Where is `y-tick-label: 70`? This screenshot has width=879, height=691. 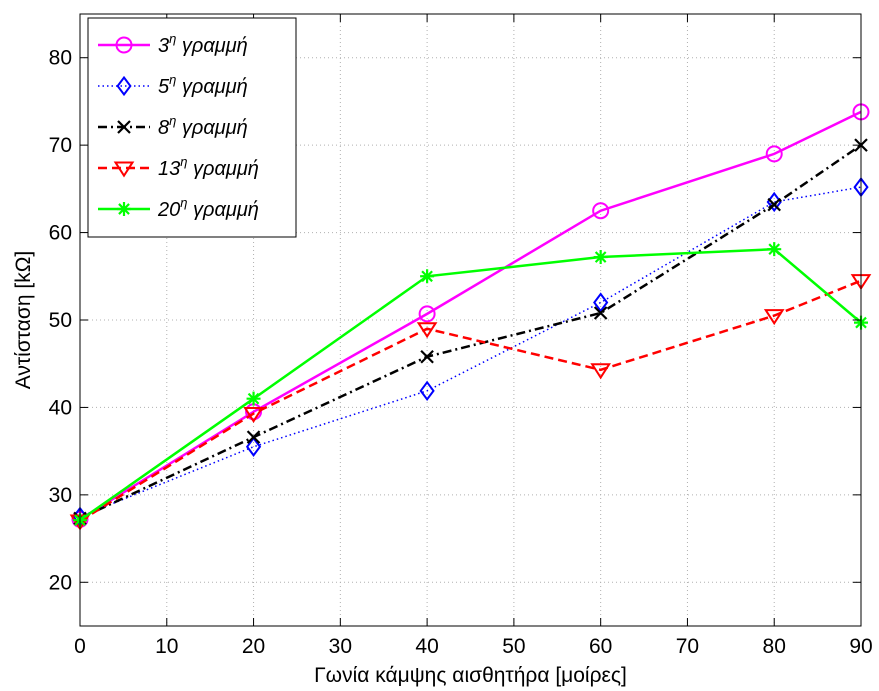 y-tick-label: 70 is located at coordinates (60, 145).